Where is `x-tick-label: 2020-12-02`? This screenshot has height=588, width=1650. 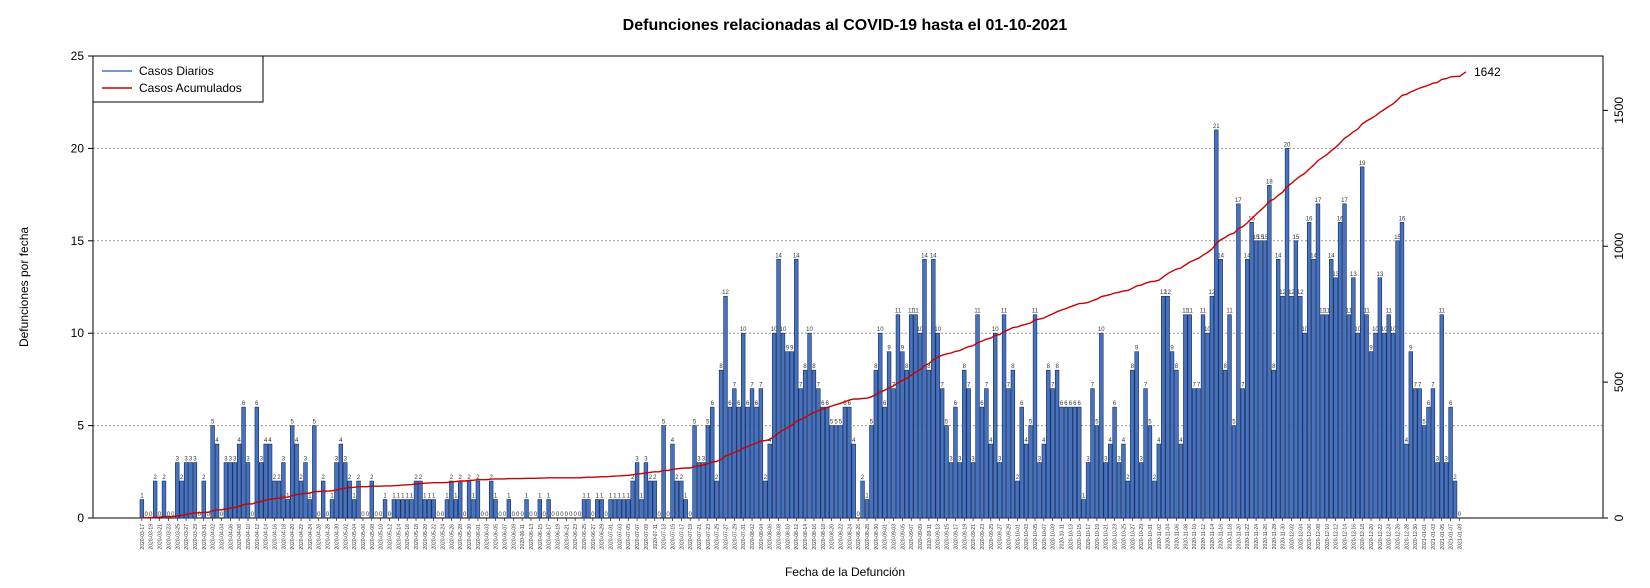 x-tick-label: 2020-12-02 is located at coordinates (1292, 537).